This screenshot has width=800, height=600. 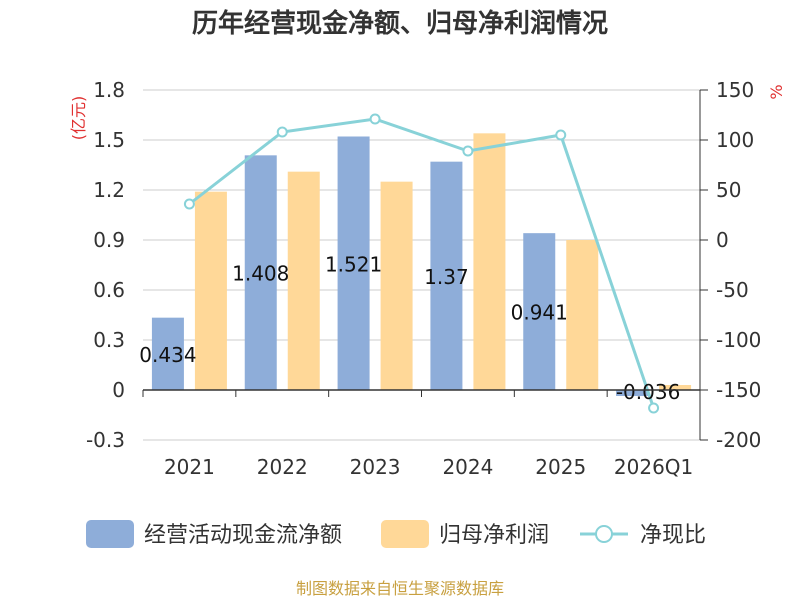 I want to click on x-axis: 2021 2022 2023 2024 2025 2026Q1, so click(x=421, y=434).